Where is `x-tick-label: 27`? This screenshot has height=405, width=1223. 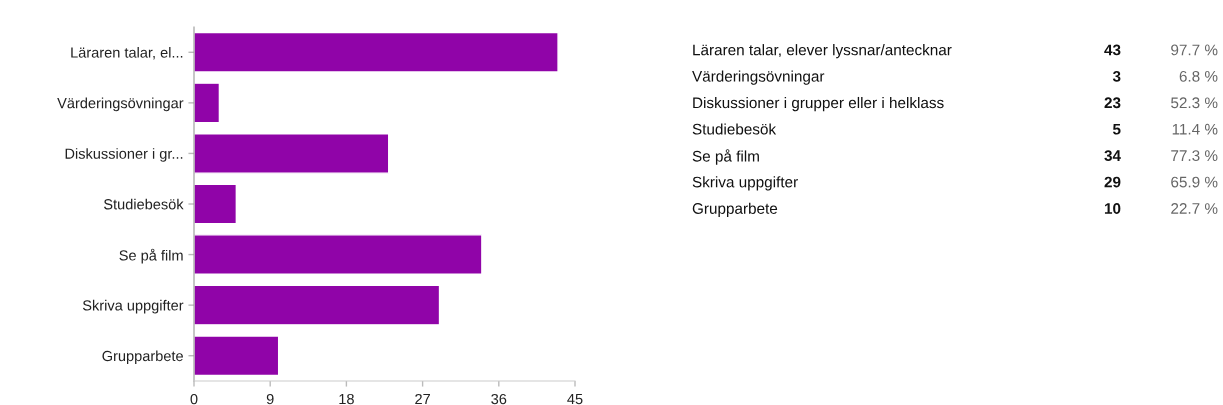
x-tick-label: 27 is located at coordinates (422, 399).